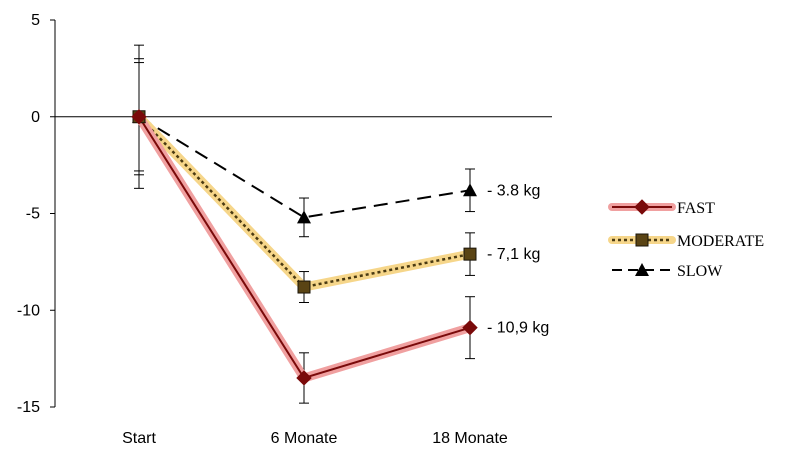 This screenshot has height=459, width=800. I want to click on end-label-fast: - 10,9 kg, so click(518, 328).